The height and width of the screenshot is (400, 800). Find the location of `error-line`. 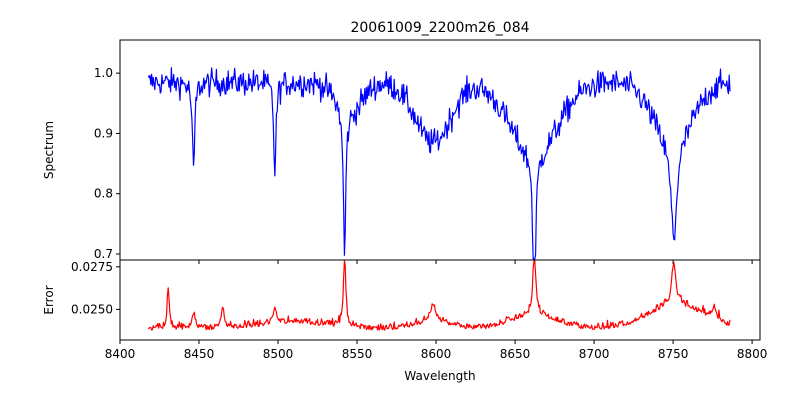

error-line is located at coordinates (439, 295).